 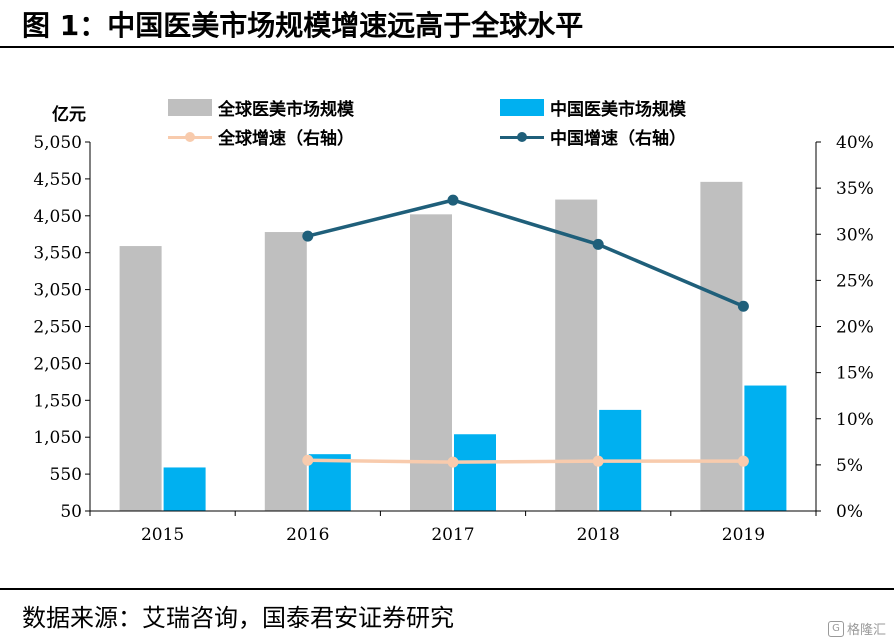 What do you see at coordinates (721, 346) in the screenshot?
I see `bar-global-2019` at bounding box center [721, 346].